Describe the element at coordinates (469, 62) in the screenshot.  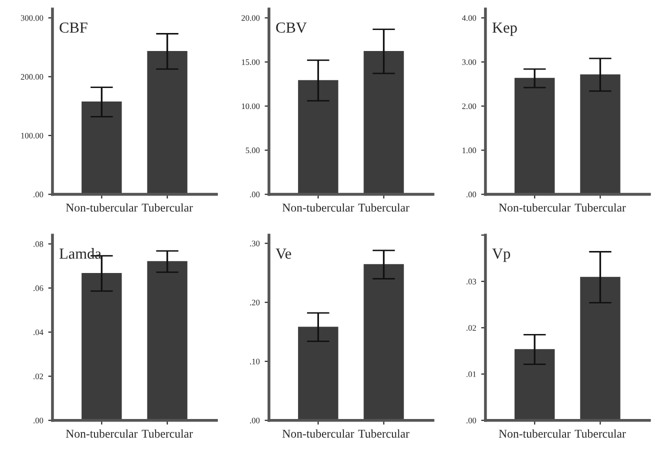
I see `y-tick-label: 3.00` at that location.